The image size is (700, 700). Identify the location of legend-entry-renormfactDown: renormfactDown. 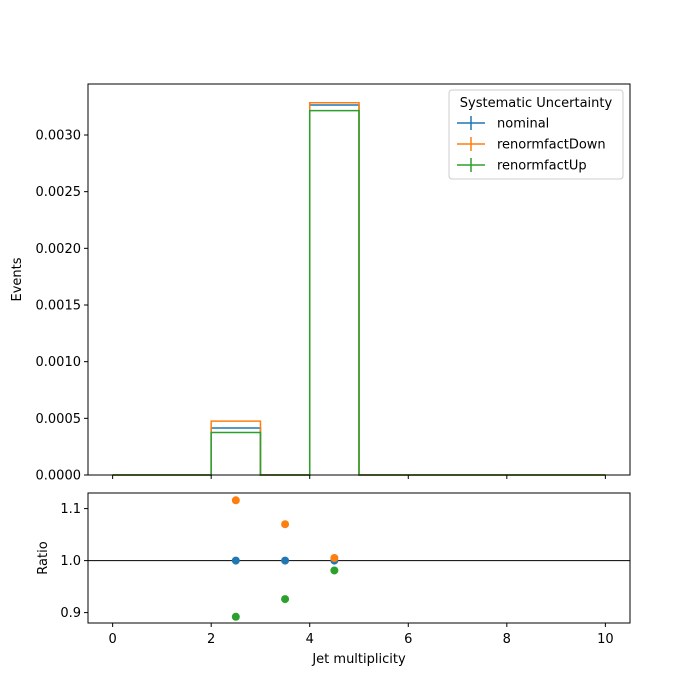
(531, 145).